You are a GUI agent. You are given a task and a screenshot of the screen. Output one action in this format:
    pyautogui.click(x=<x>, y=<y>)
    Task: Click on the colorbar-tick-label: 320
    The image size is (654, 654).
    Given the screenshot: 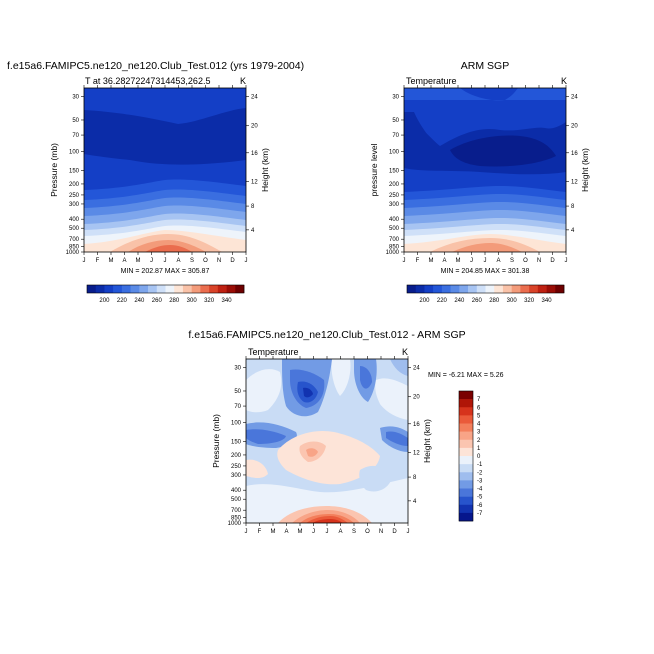 What is the action you would take?
    pyautogui.click(x=529, y=301)
    